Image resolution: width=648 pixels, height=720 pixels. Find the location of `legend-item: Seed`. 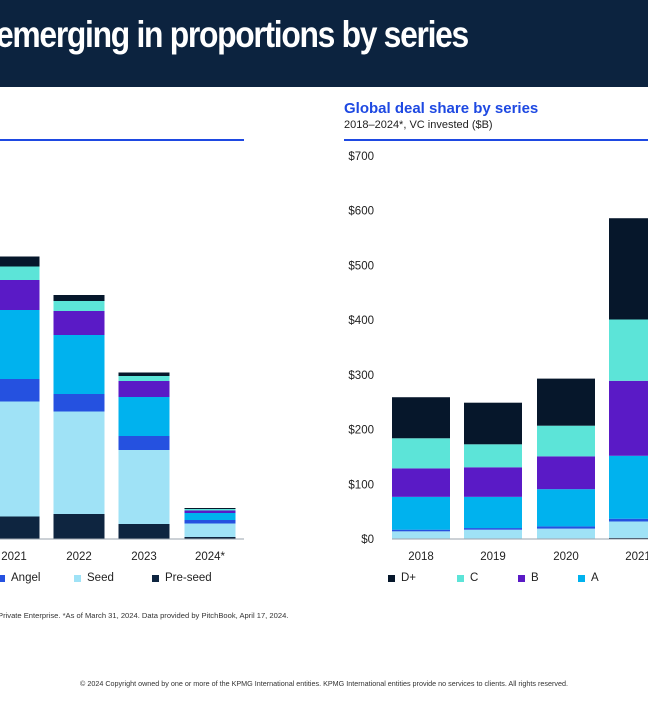

legend-item: Seed is located at coordinates (94, 578).